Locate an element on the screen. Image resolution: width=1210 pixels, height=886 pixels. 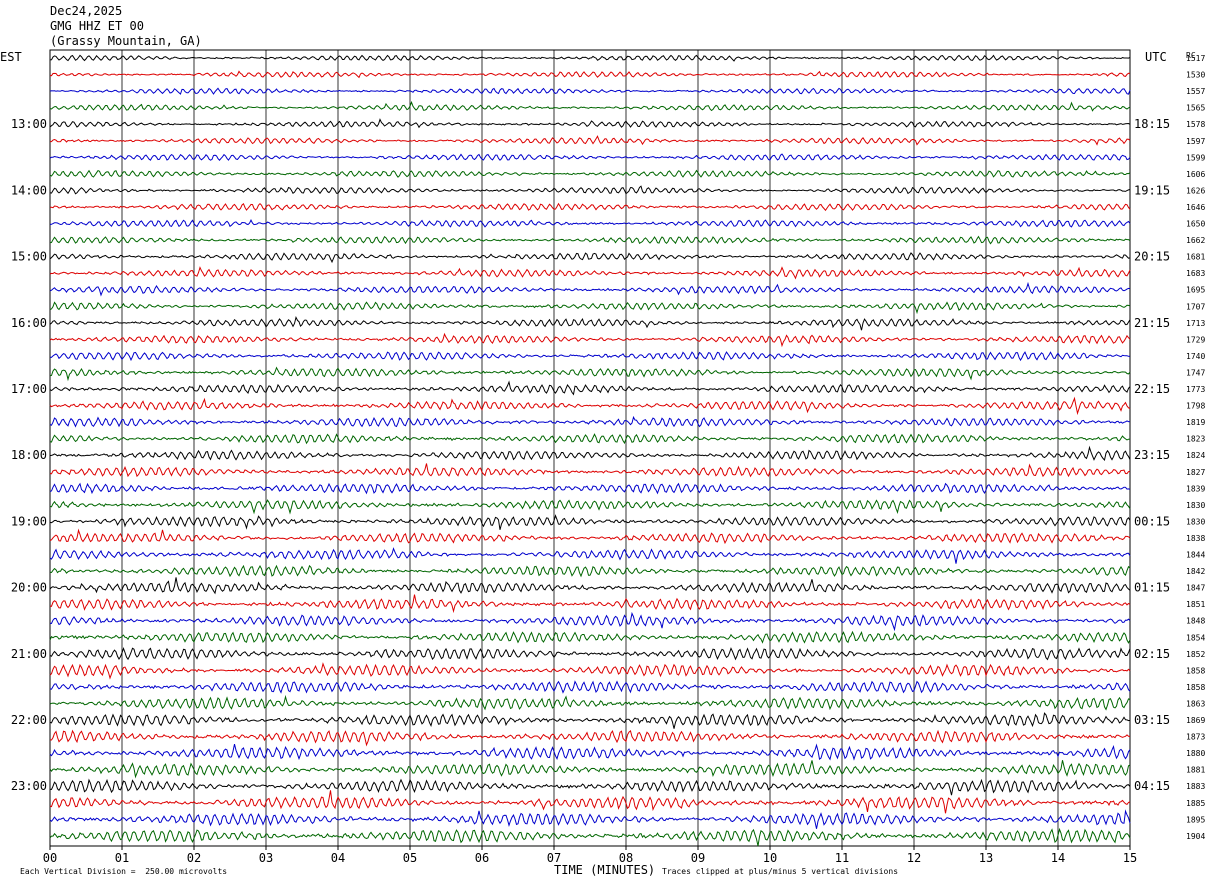
trace-rc-value: 1895 is located at coordinates (1195, 819).